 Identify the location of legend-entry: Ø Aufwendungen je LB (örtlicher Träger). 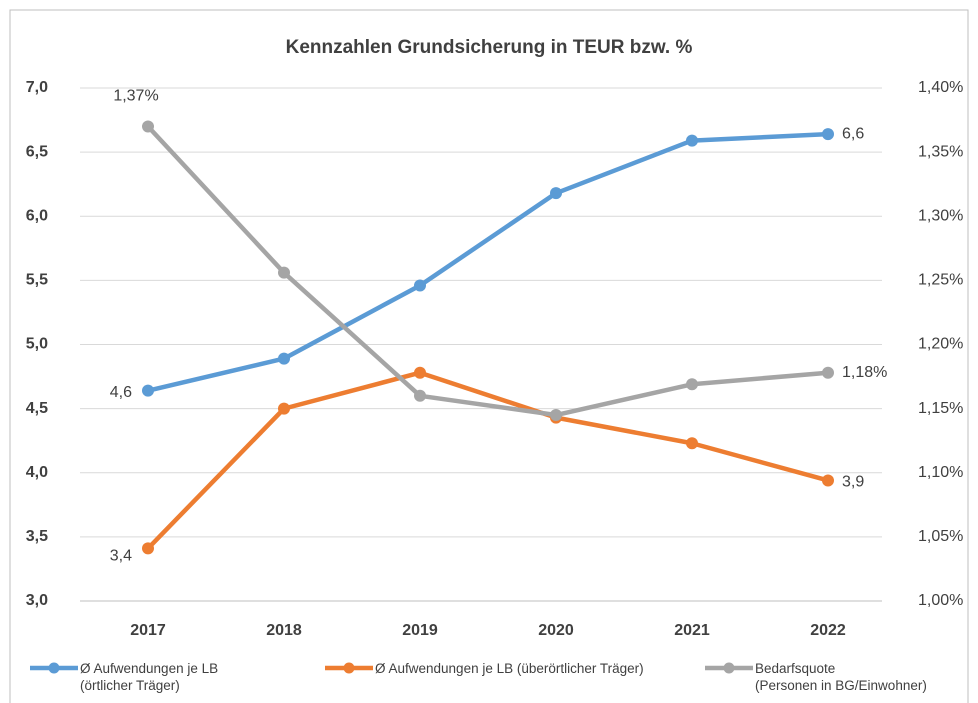
(149, 677).